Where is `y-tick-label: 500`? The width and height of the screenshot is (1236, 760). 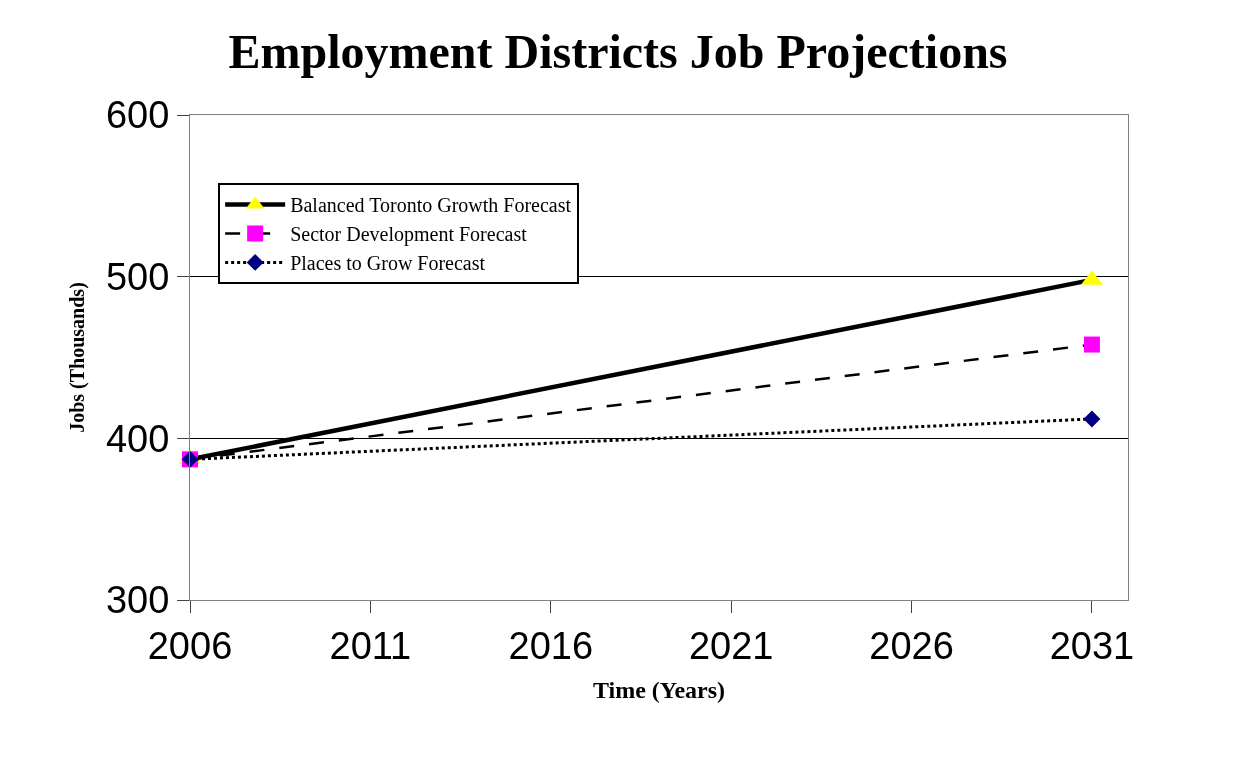
y-tick-label: 500 is located at coordinates (137, 276).